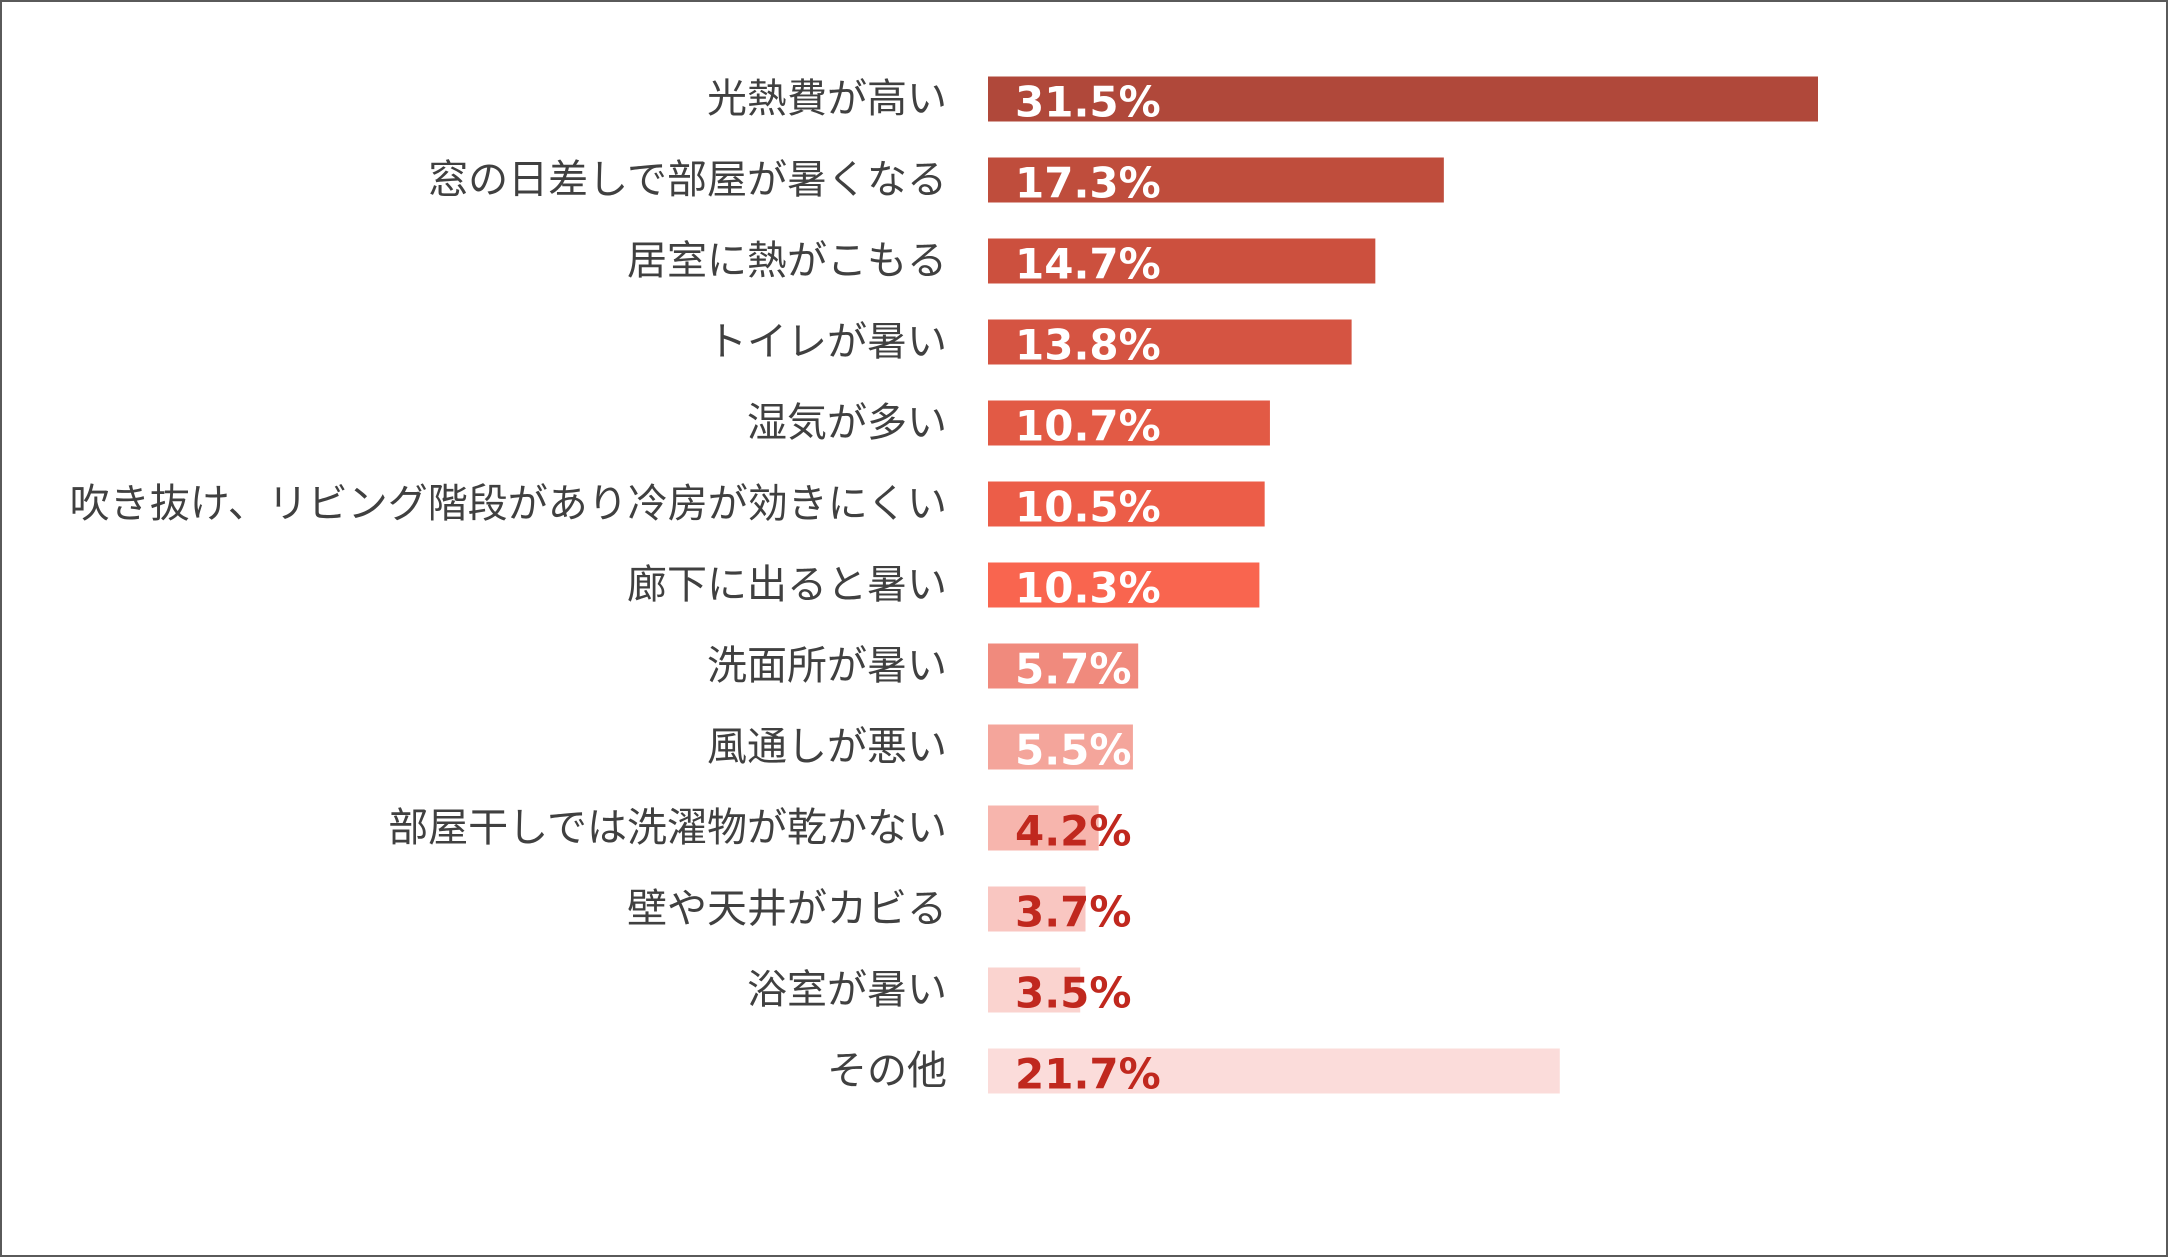  Describe the element at coordinates (827, 342) in the screenshot. I see `category-label: トイレが暑い` at that location.